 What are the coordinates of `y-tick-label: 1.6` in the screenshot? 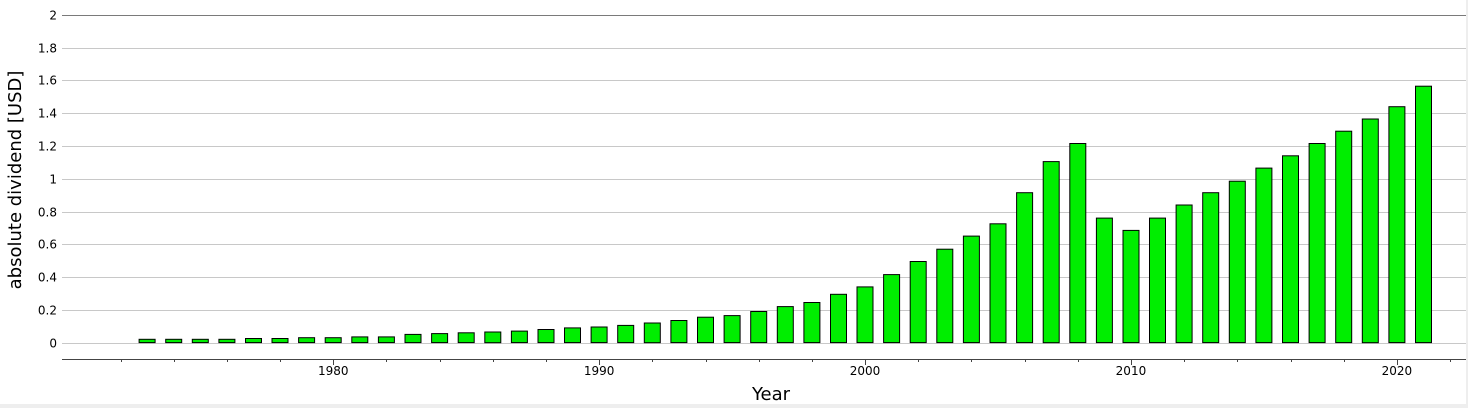 It's located at (47, 81).